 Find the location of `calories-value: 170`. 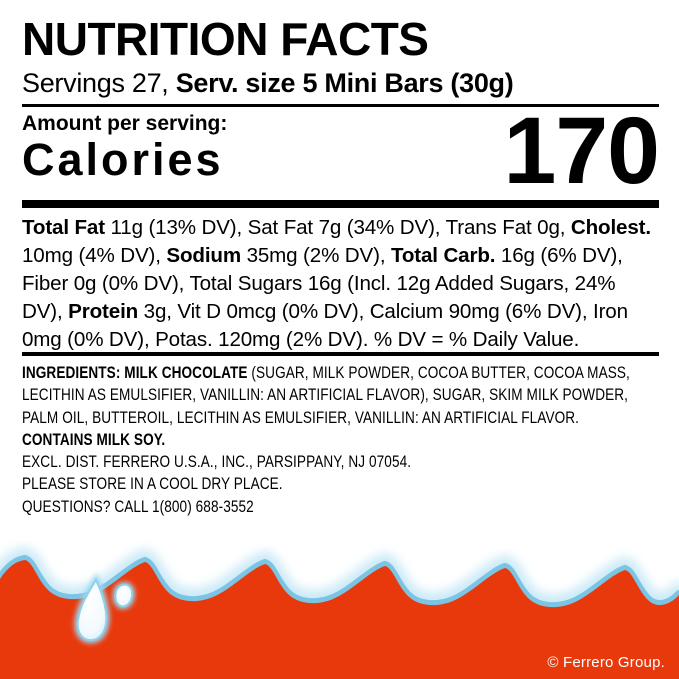

calories-value: 170 is located at coordinates (581, 151).